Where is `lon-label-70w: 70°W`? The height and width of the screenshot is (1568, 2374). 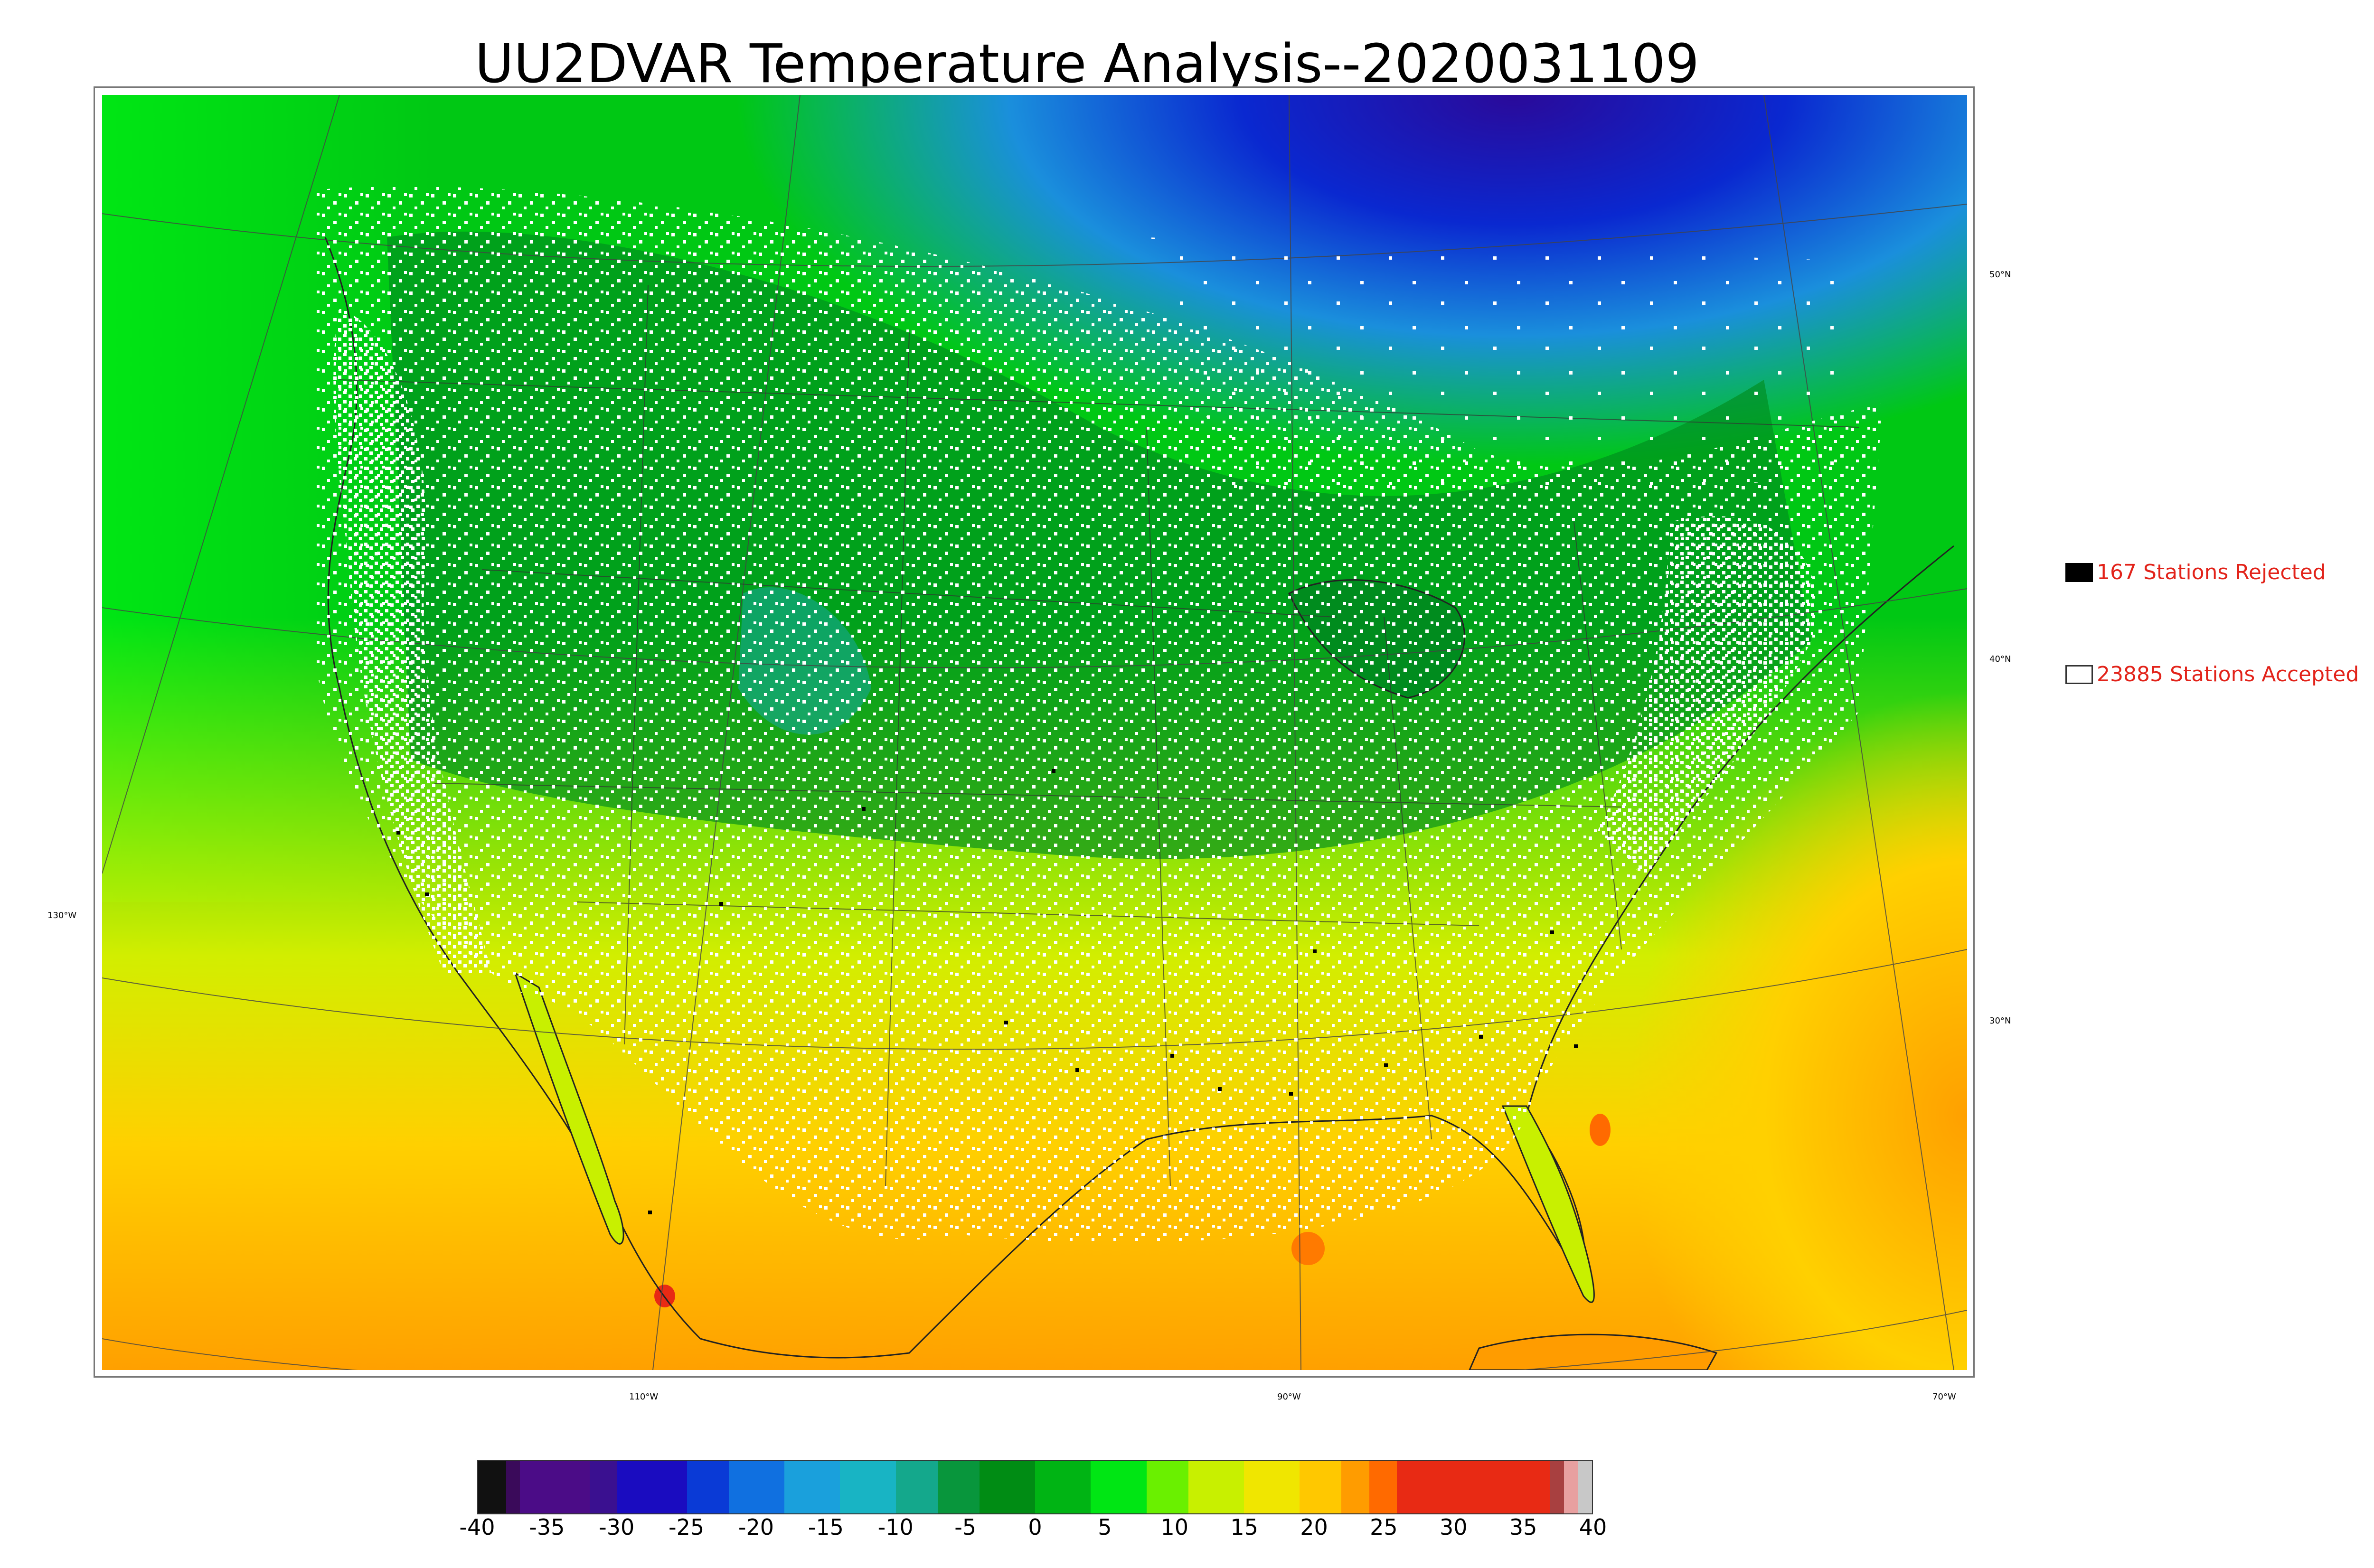
lon-label-70w: 70°W is located at coordinates (1944, 1397).